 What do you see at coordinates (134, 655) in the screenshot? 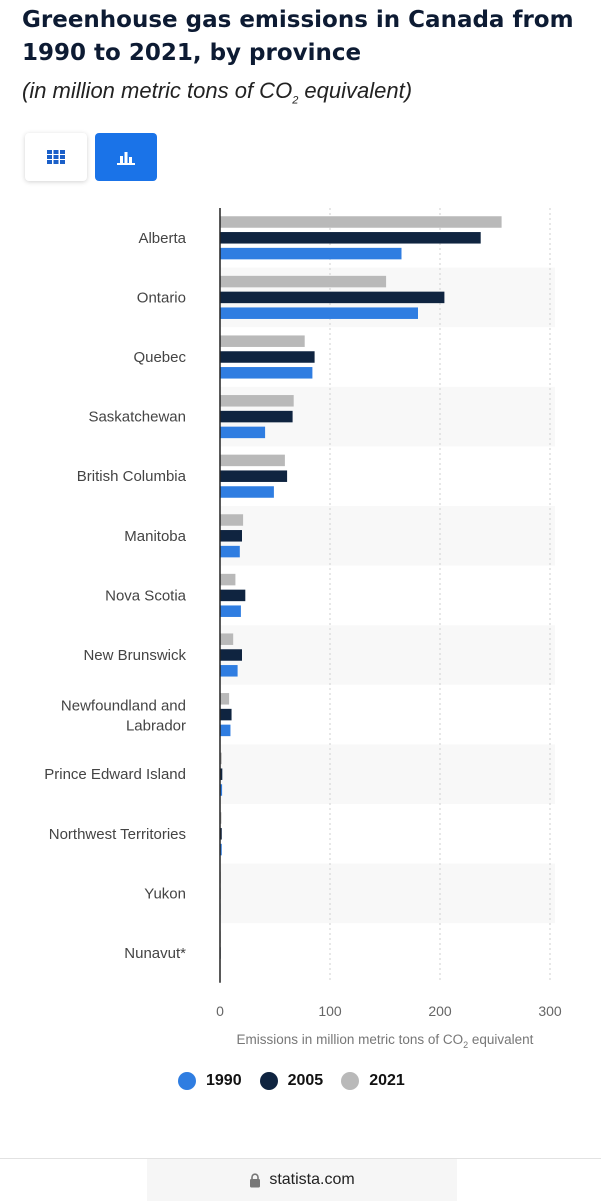
I see `category-label: New Brunswick` at bounding box center [134, 655].